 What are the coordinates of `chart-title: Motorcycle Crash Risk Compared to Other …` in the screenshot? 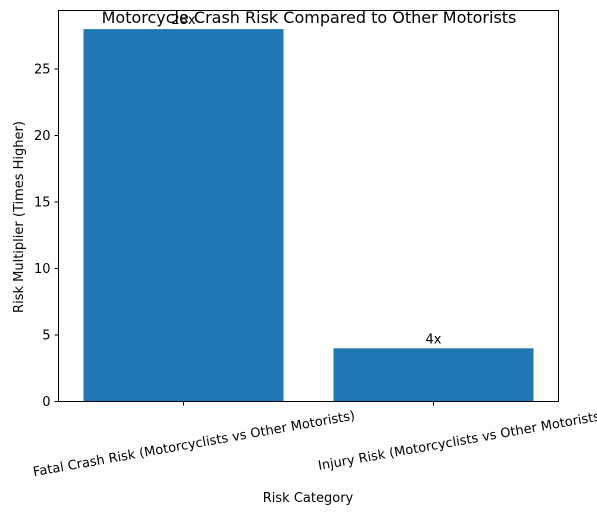 It's located at (309, 17).